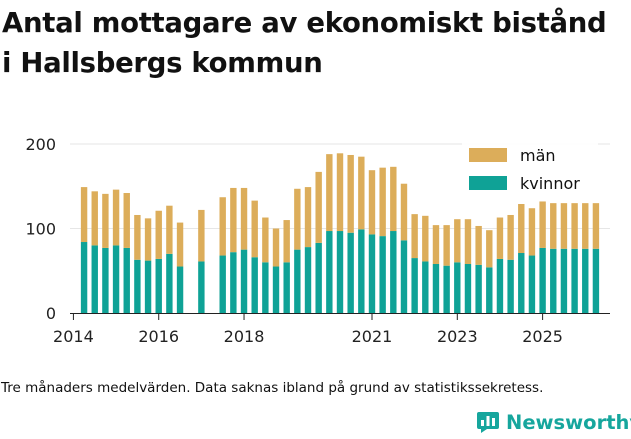 This screenshot has width=631, height=439. I want to click on x-axis: 2014 2016 2018 2021 2023 2025, so click(331, 329).